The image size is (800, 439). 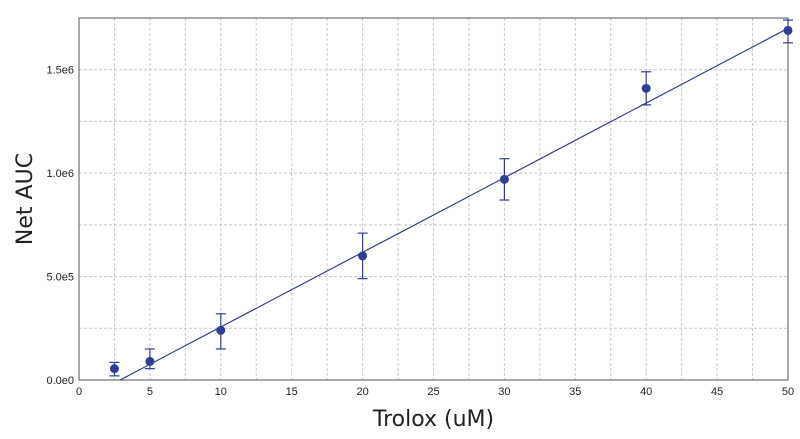 What do you see at coordinates (433, 419) in the screenshot?
I see `x-axis-title: Trolox (uM)` at bounding box center [433, 419].